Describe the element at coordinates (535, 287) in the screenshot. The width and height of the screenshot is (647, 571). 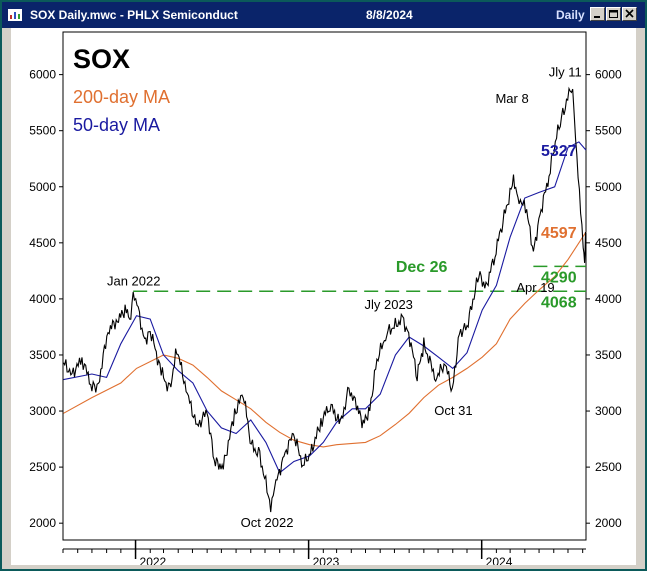
I see `annotation-label: Apr 19` at that location.